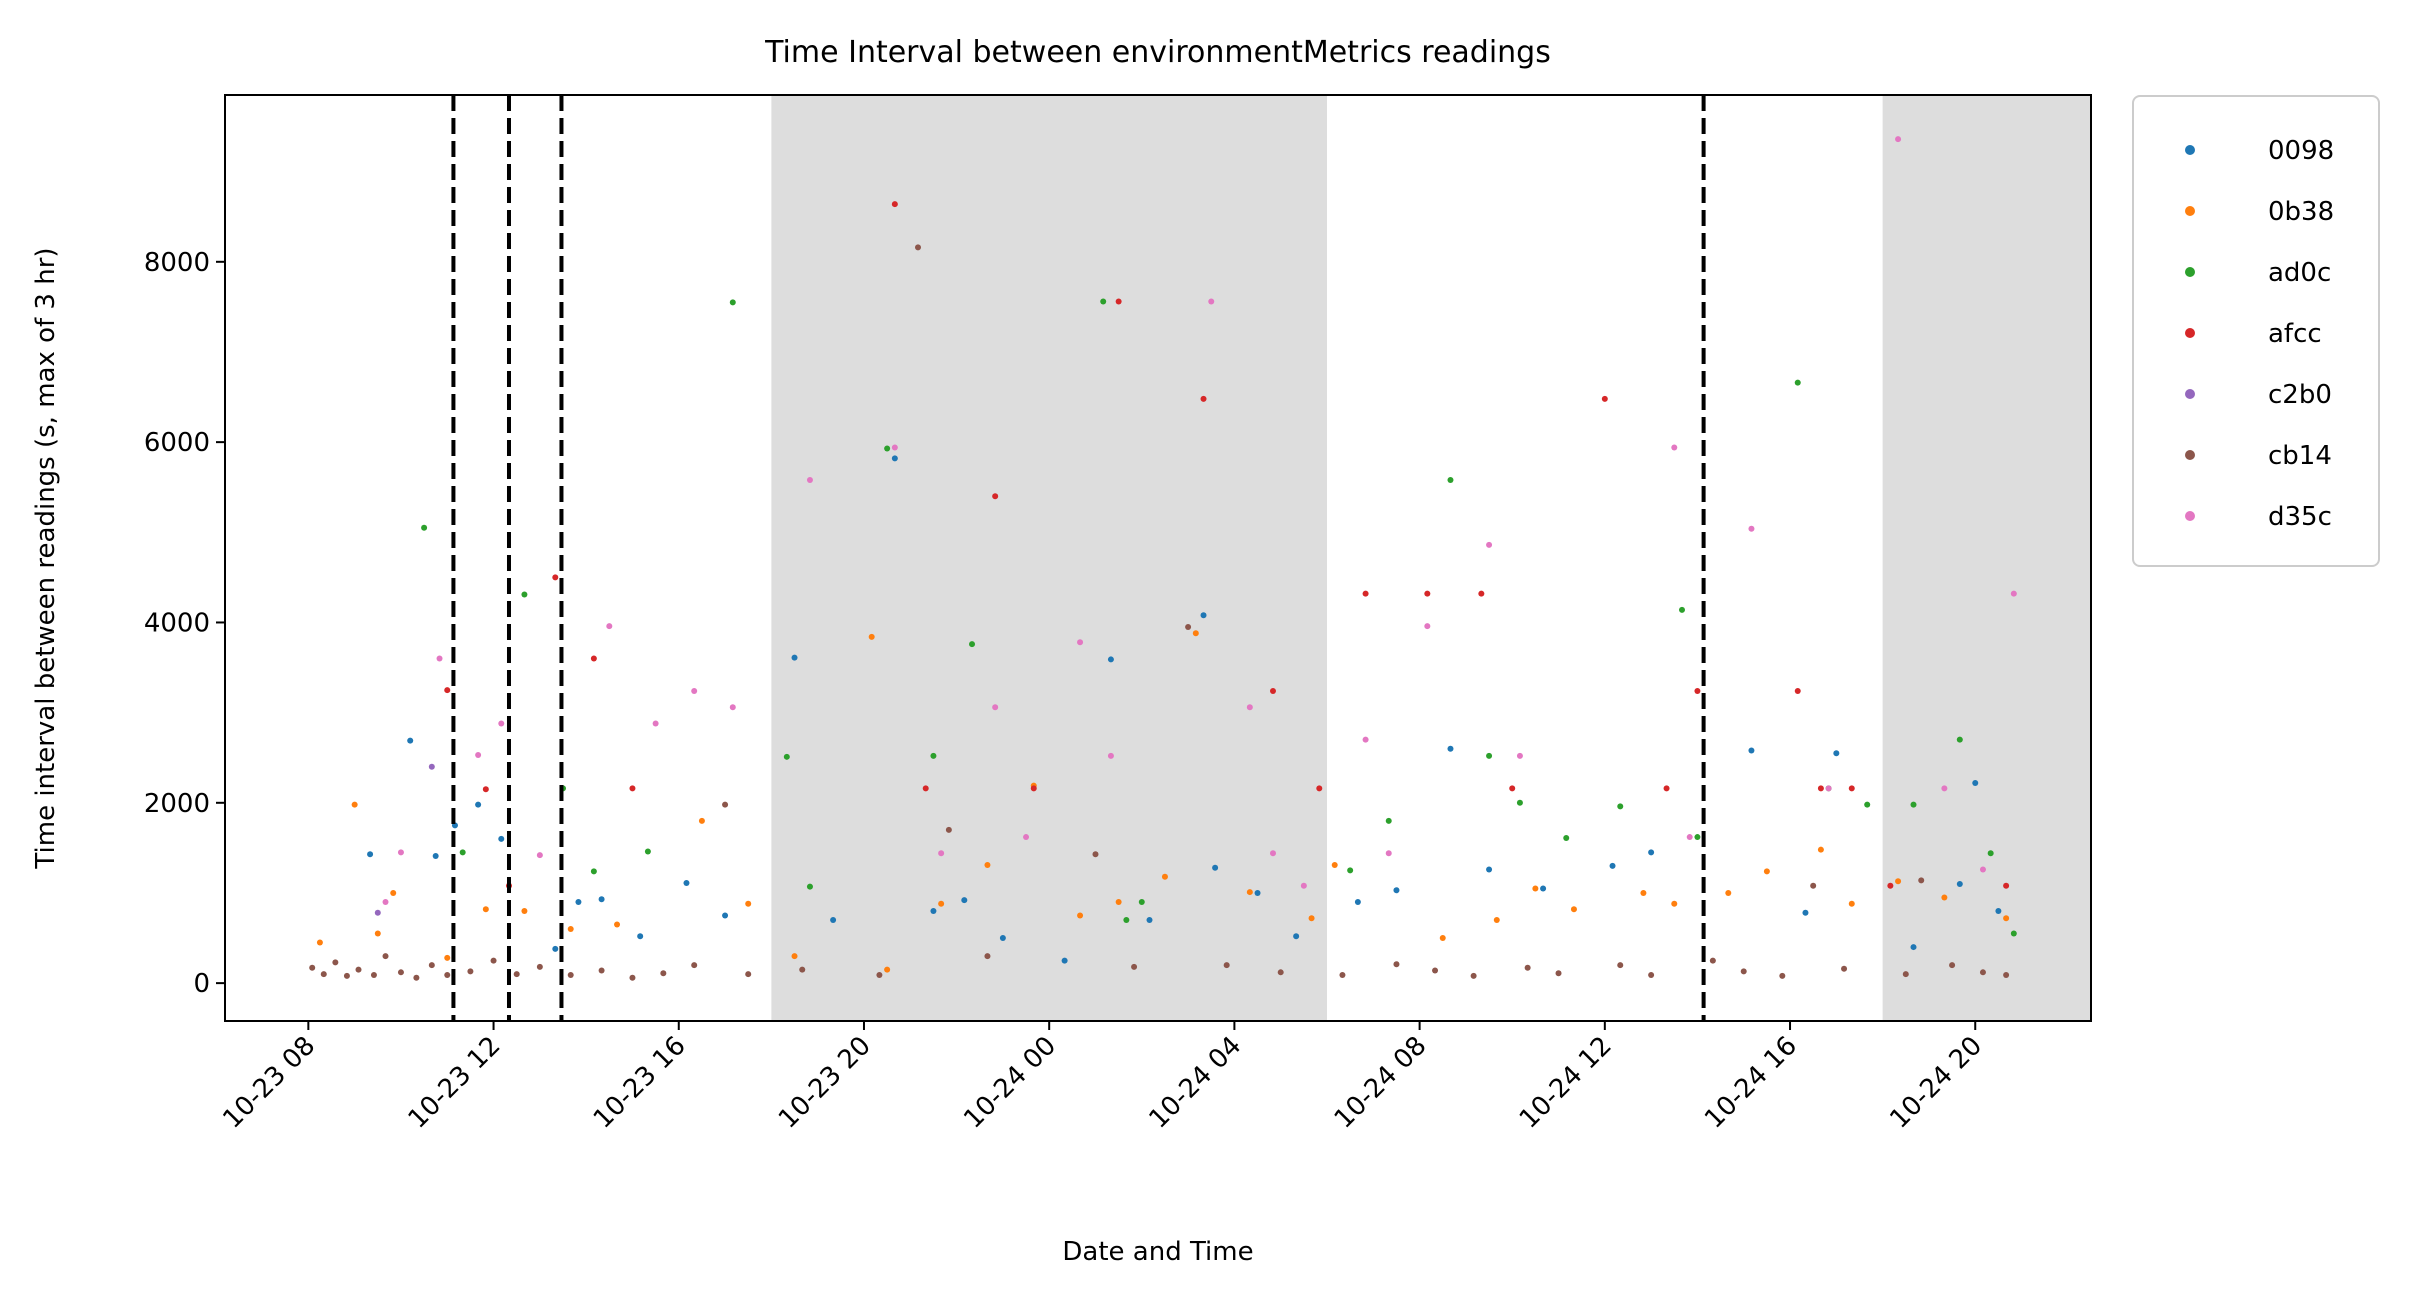 Image resolution: width=2409 pixels, height=1297 pixels. I want to click on legend: 0098 0b38 ad0c afcc c2b0 cb14 d35c, so click(2256, 331).